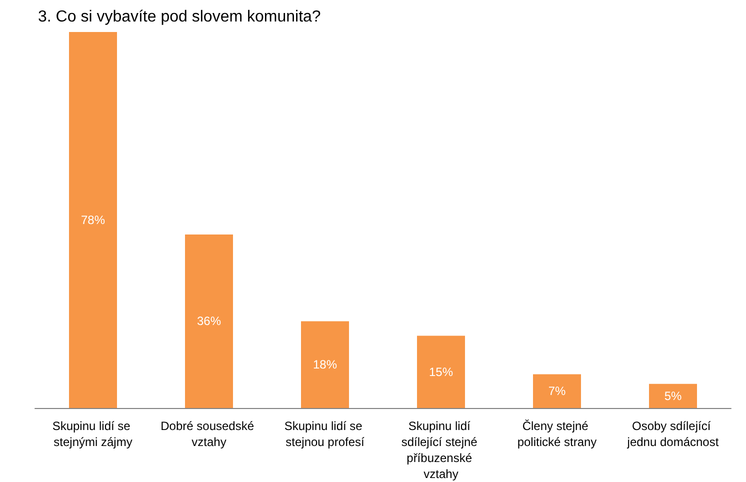  What do you see at coordinates (93, 434) in the screenshot?
I see `x-tick-label: Skupinu lidí se stejnými zájmy` at bounding box center [93, 434].